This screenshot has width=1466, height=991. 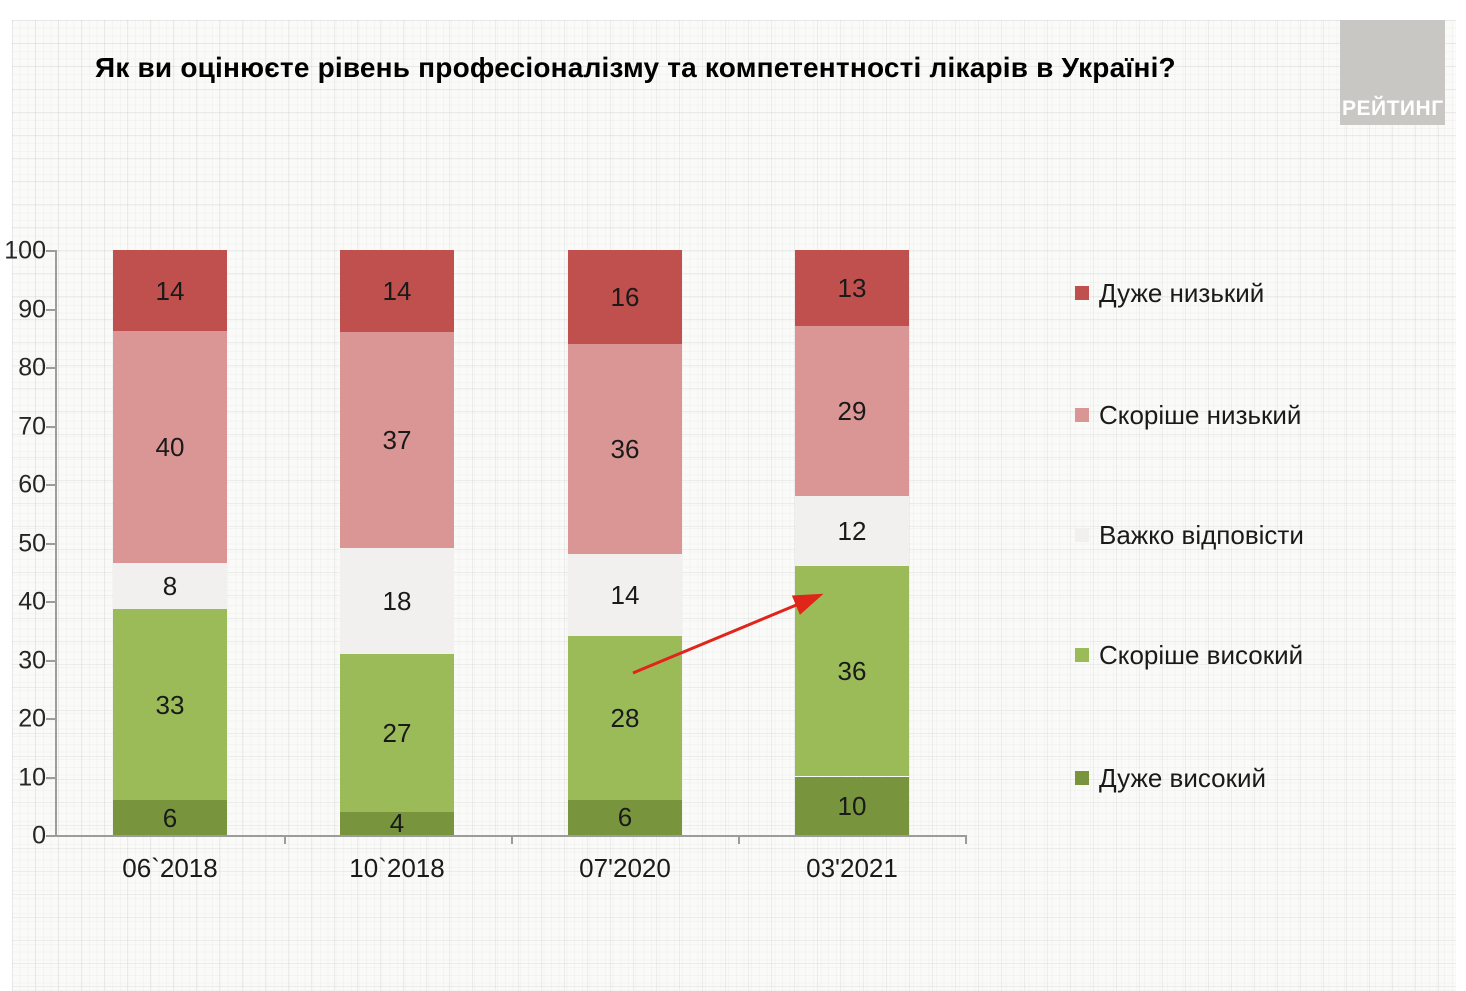 I want to click on x-category-label: 10`2018, so click(x=397, y=868).